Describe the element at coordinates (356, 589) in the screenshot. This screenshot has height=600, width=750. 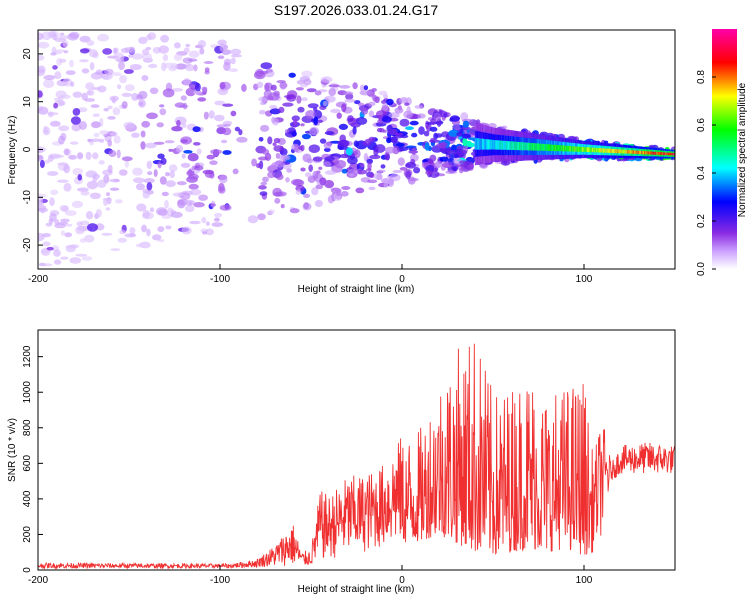
I see `snr-x-label: Height of straight line (km)` at that location.